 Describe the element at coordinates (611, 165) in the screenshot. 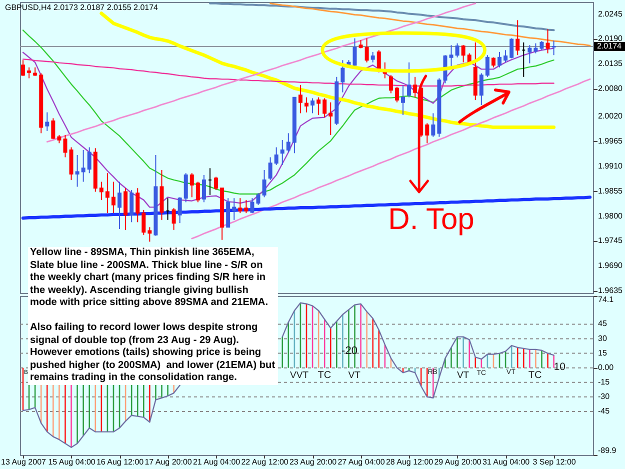

I see `y-tick-label: 1.9910` at that location.